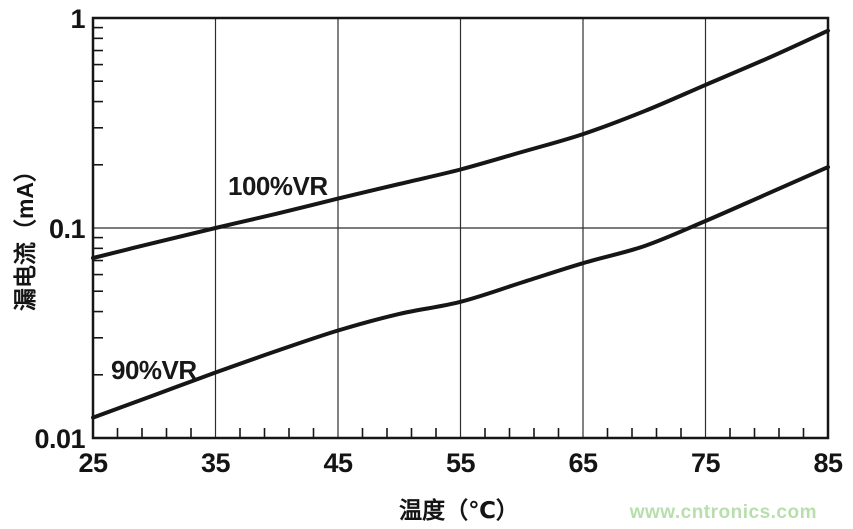  Describe the element at coordinates (77, 19) in the screenshot. I see `y-tick-label: 1` at that location.